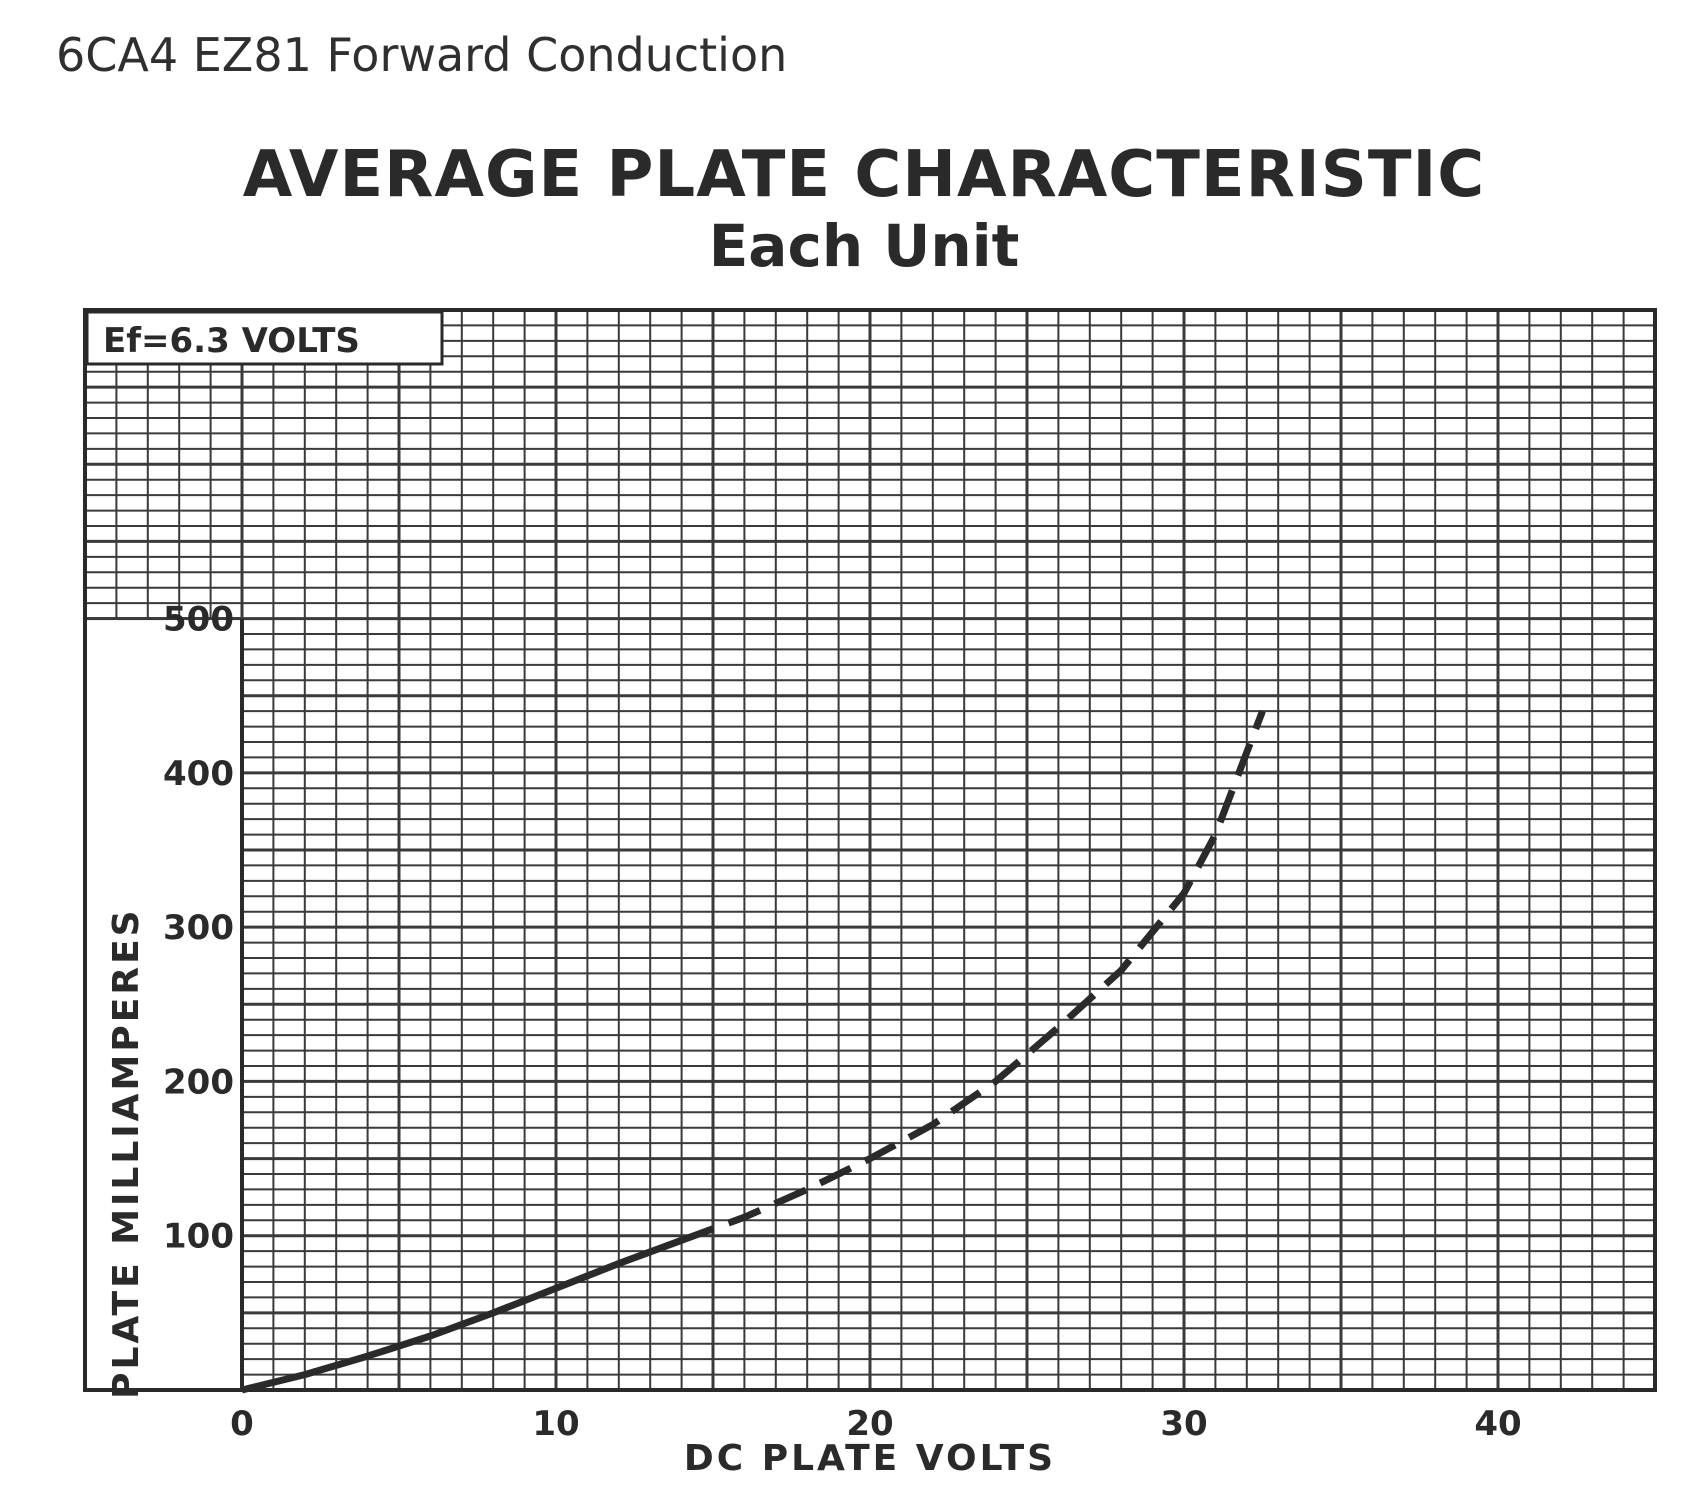 Image resolution: width=1708 pixels, height=1510 pixels. Describe the element at coordinates (231, 341) in the screenshot. I see `condition-label: Ef=6.3 VOLTS` at that location.